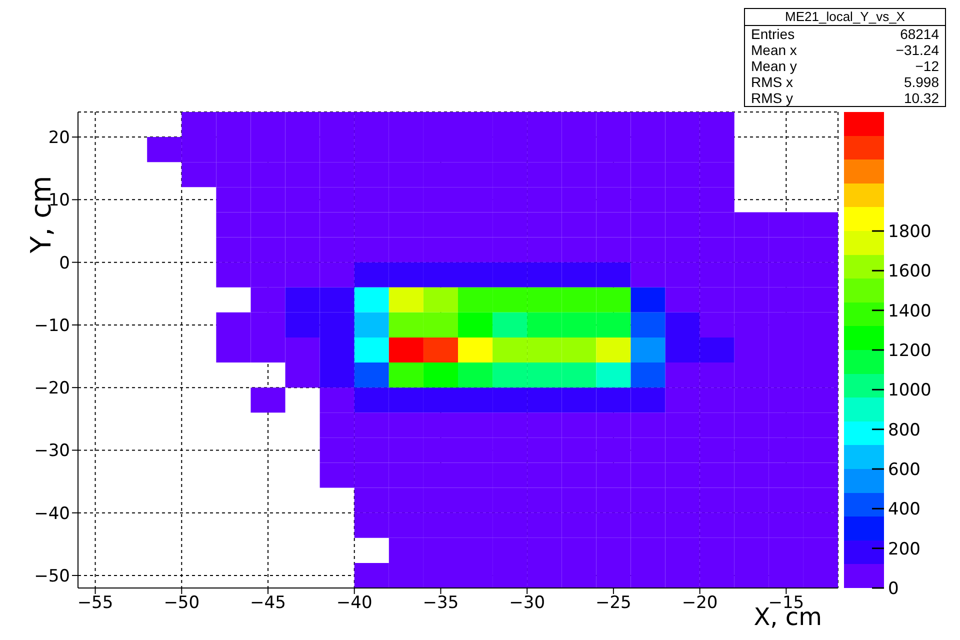 The image size is (960, 640). Describe the element at coordinates (354, 603) in the screenshot. I see `x-tick-label: −40` at that location.